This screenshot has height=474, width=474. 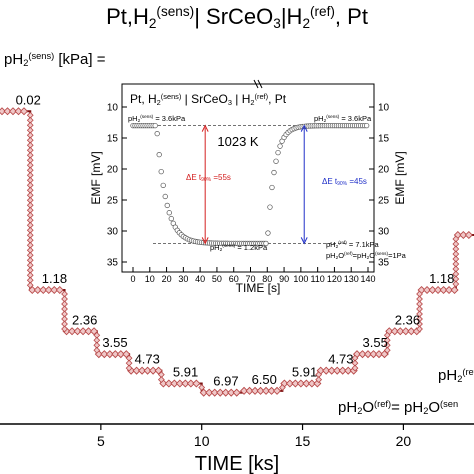 I want to click on inset-y-tick-label-right: 15, so click(x=384, y=139).